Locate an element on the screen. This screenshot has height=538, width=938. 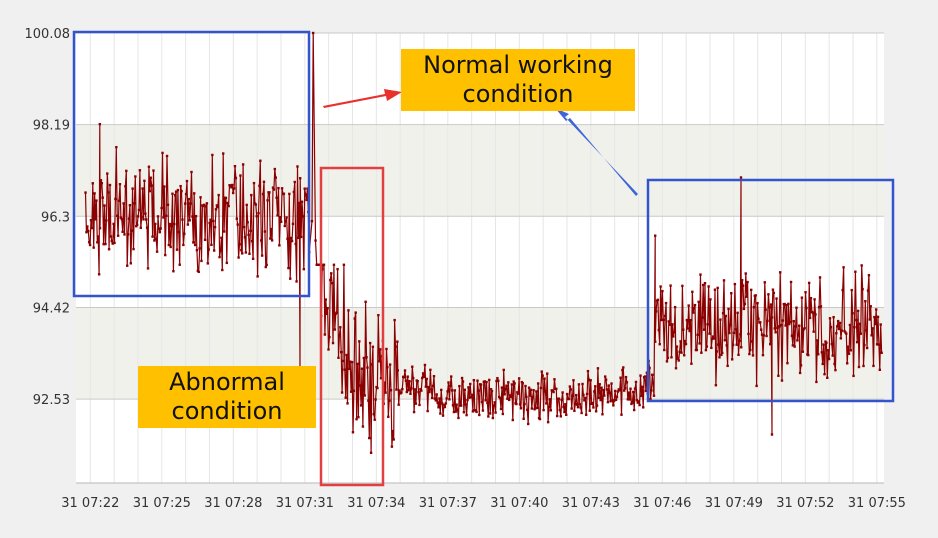
x-tick-label: 31 07:43 is located at coordinates (591, 503).